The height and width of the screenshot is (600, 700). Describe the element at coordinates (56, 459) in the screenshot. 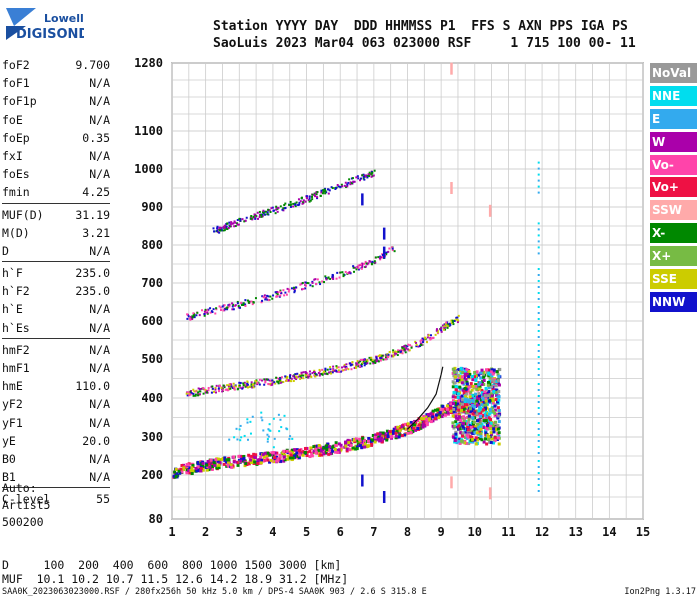

I see `param-row: B0 N/A` at that location.